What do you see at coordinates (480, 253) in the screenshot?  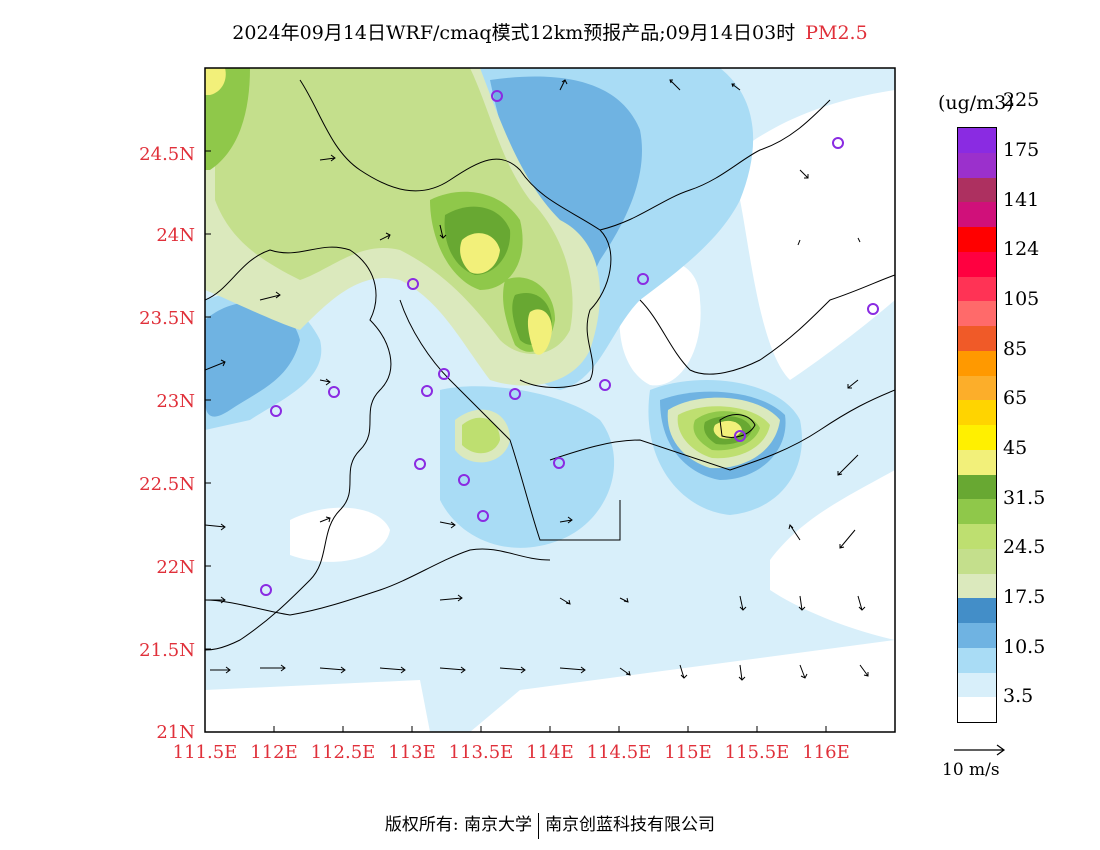 I see `peak-north` at bounding box center [480, 253].